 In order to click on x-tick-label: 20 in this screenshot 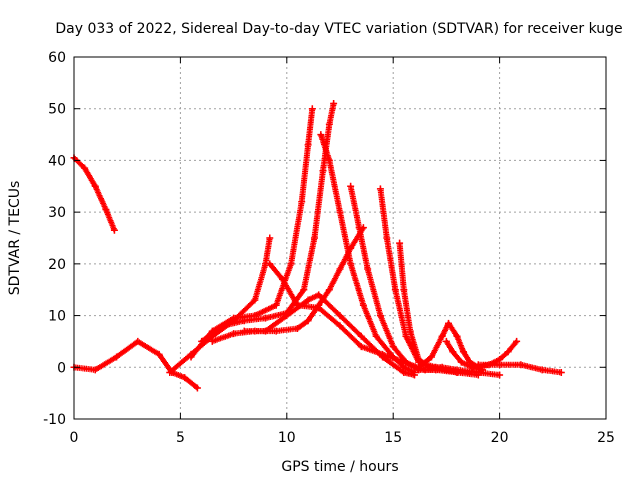, I will do `click(500, 438)`.